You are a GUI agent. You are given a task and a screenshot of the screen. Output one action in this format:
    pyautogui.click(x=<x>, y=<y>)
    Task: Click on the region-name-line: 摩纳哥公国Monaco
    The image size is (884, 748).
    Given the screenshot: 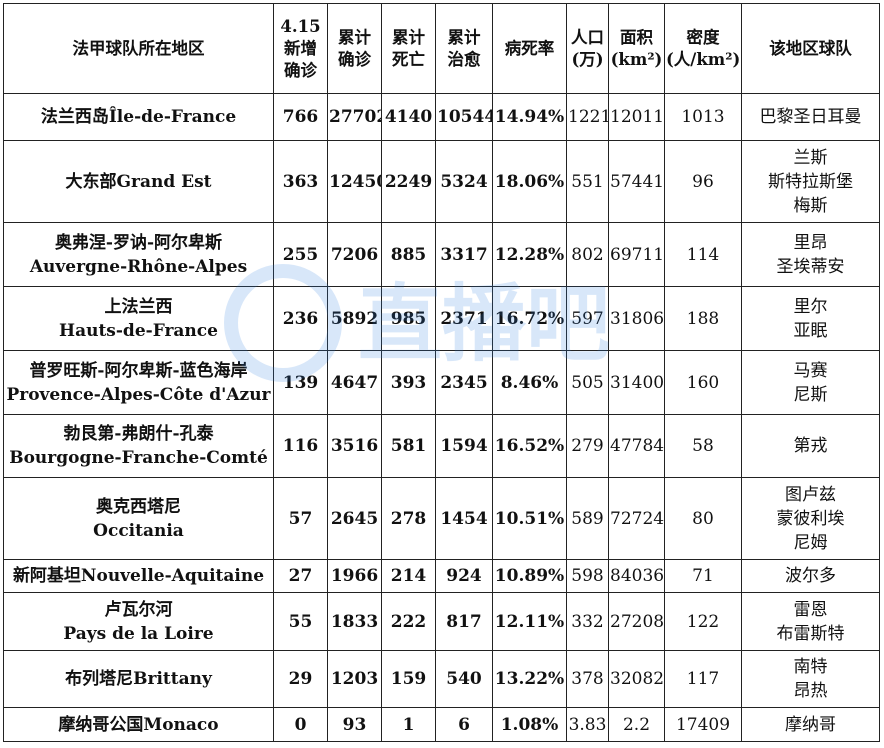 What is the action you would take?
    pyautogui.click(x=138, y=724)
    